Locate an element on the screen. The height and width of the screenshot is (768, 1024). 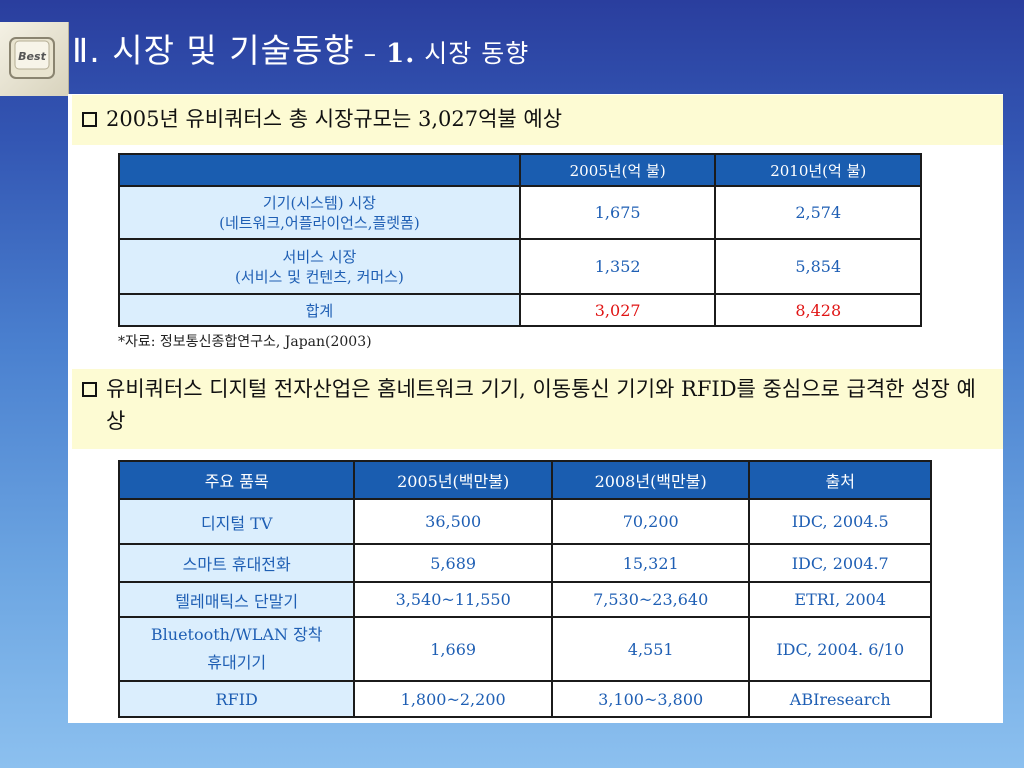
header-cell: 2005년(백만불) is located at coordinates (453, 480).